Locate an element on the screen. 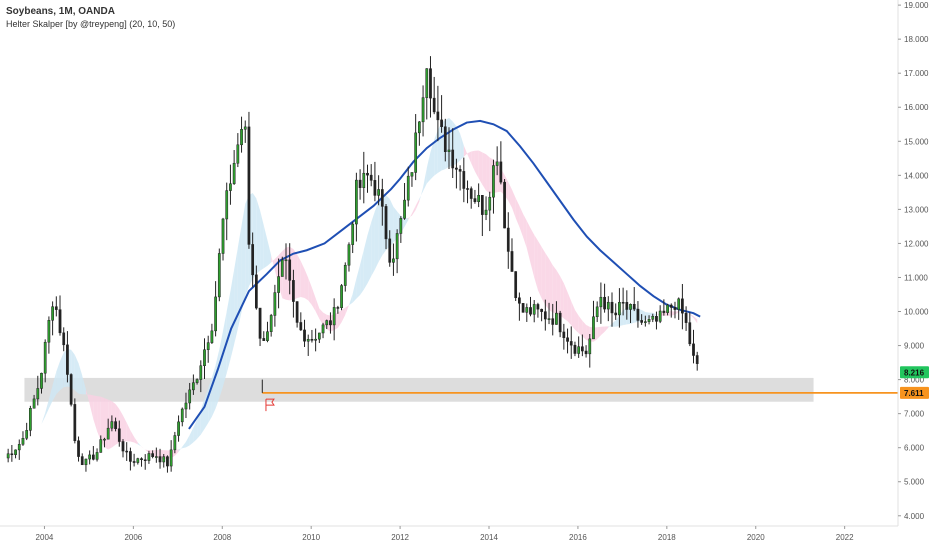 The height and width of the screenshot is (555, 932). price-tag-label: 7.611 is located at coordinates (914, 393).